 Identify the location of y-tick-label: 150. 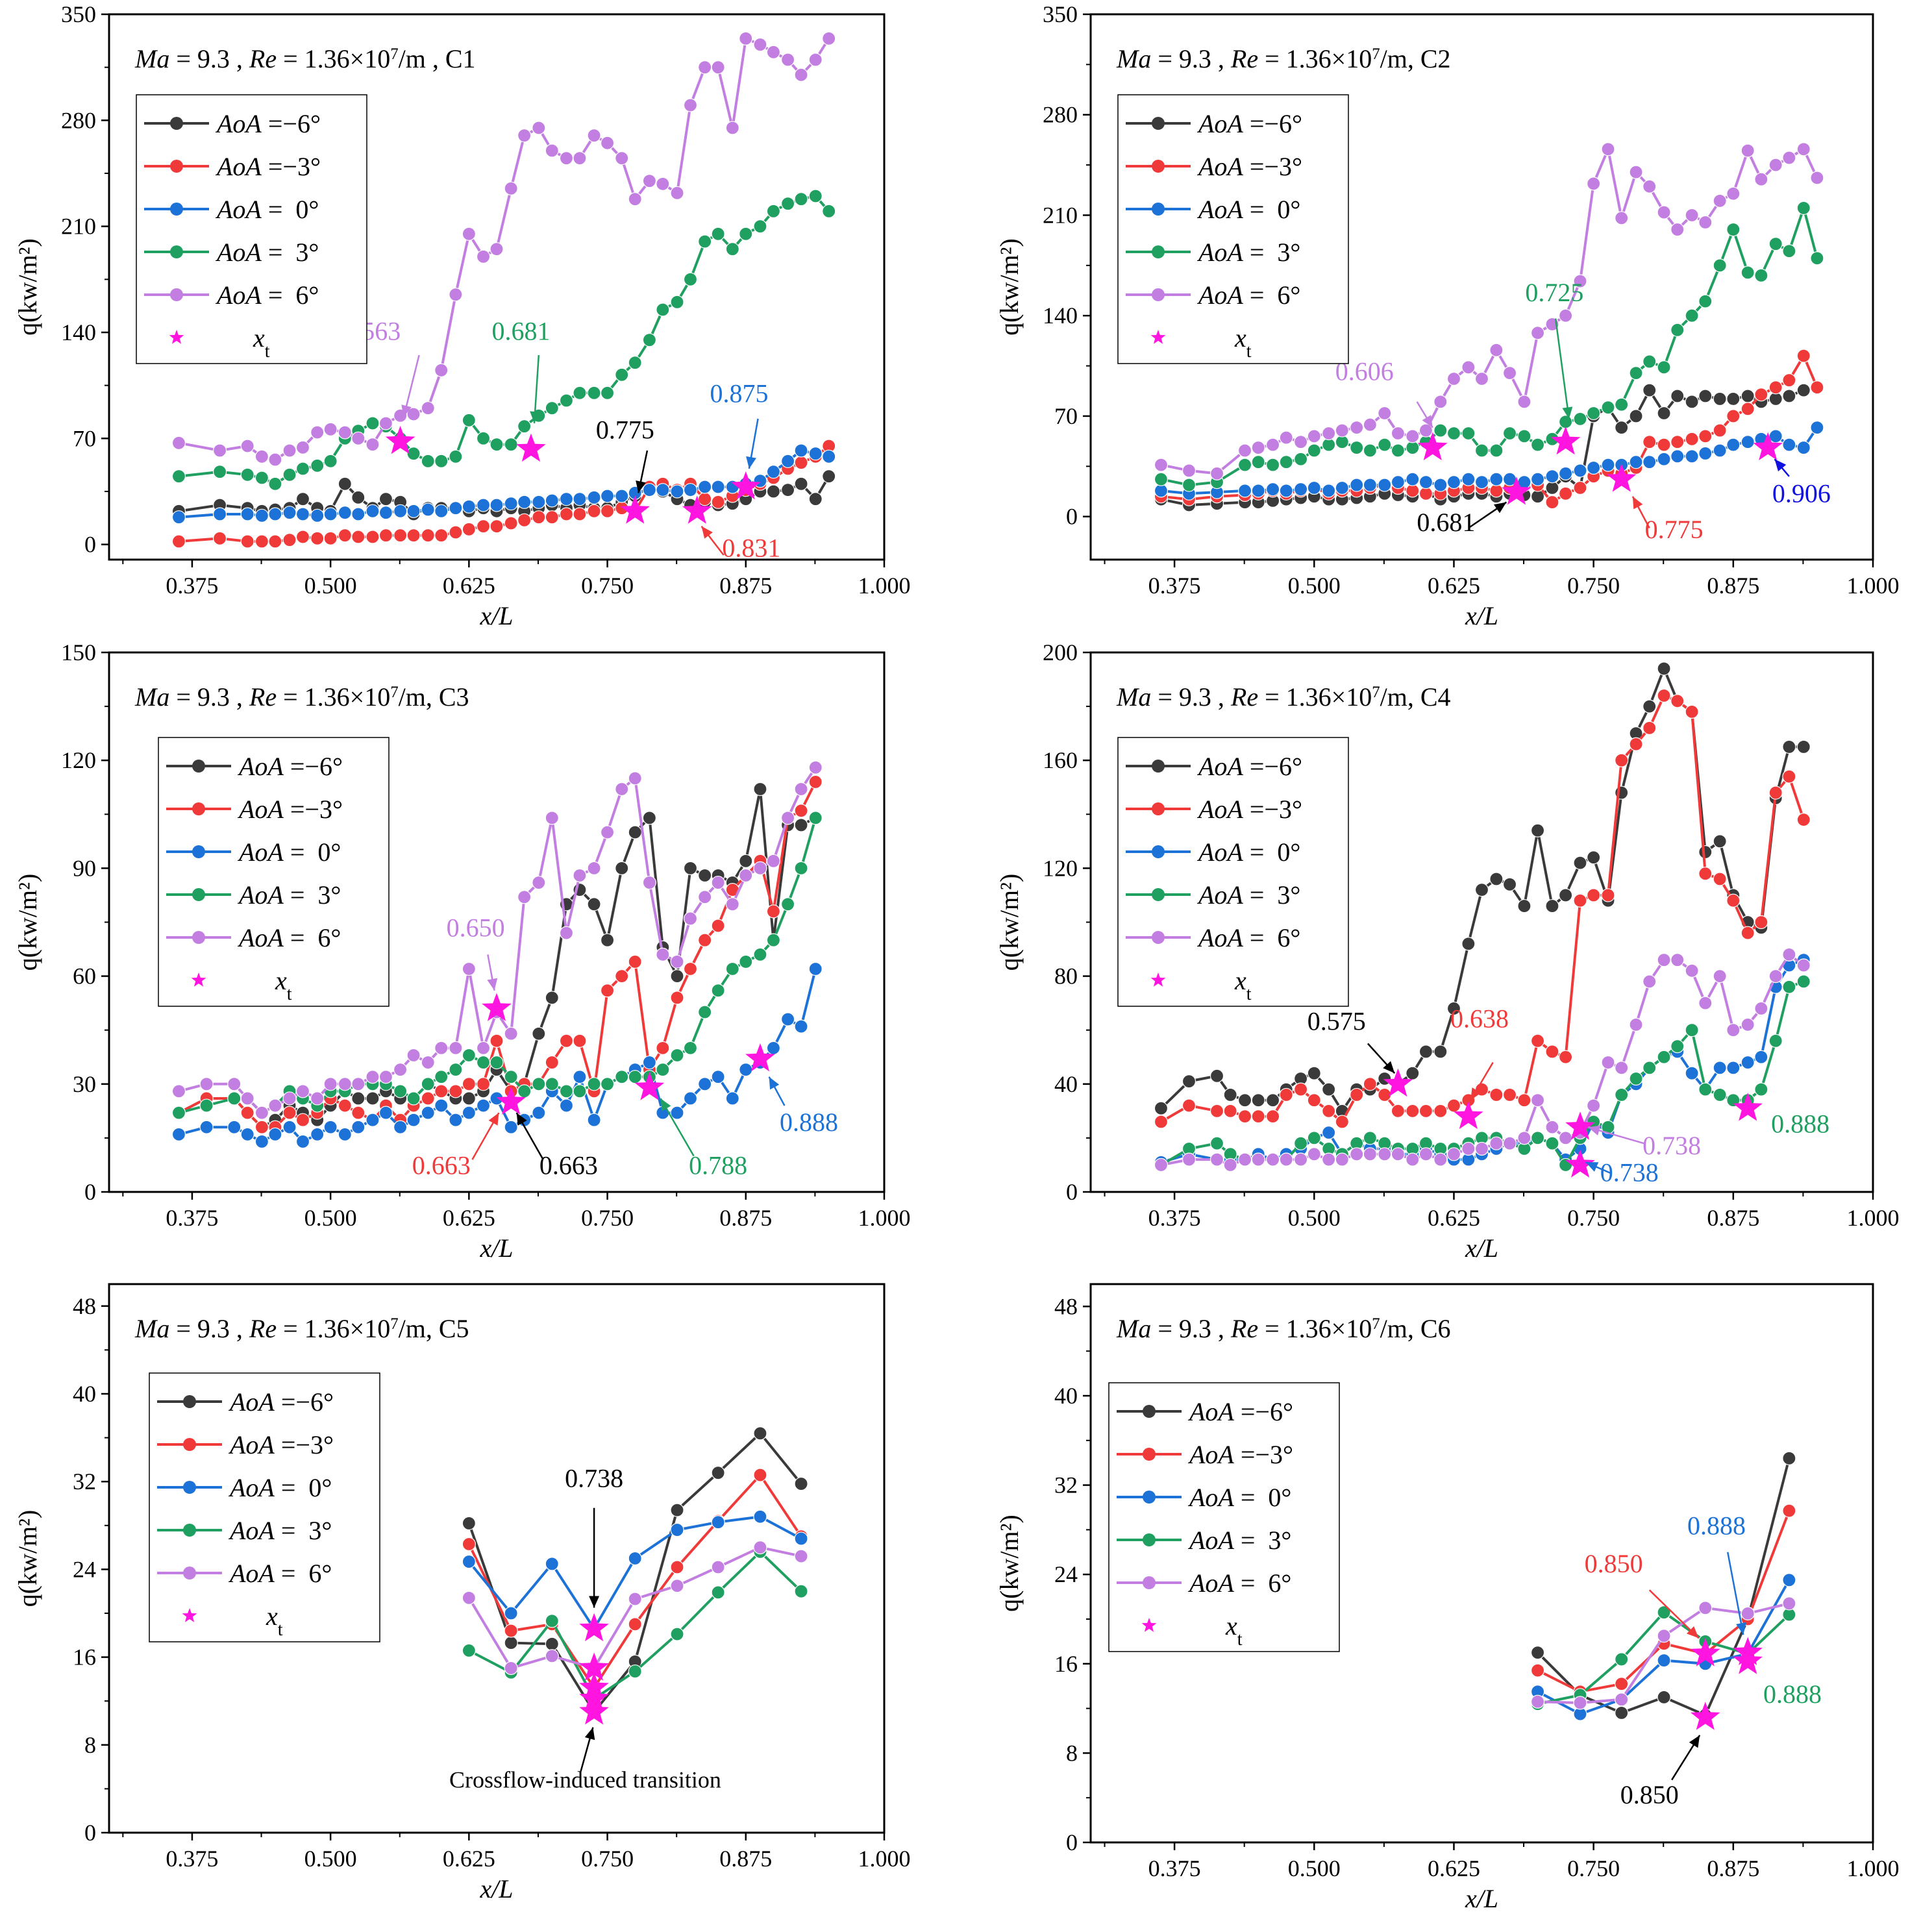
(78, 652).